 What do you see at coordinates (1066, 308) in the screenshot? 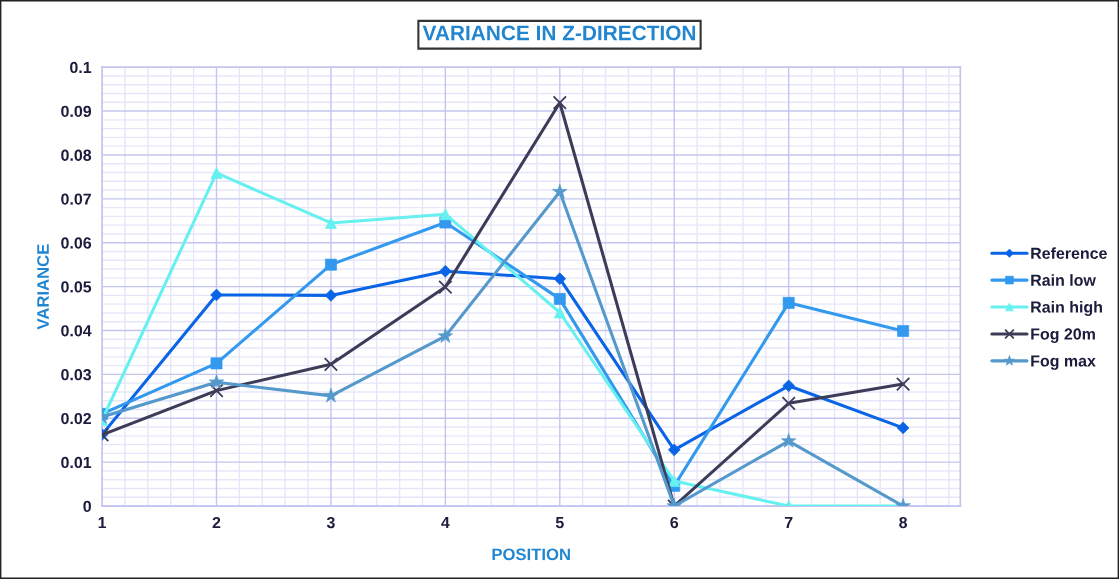
I see `legend-label: Rain high` at bounding box center [1066, 308].